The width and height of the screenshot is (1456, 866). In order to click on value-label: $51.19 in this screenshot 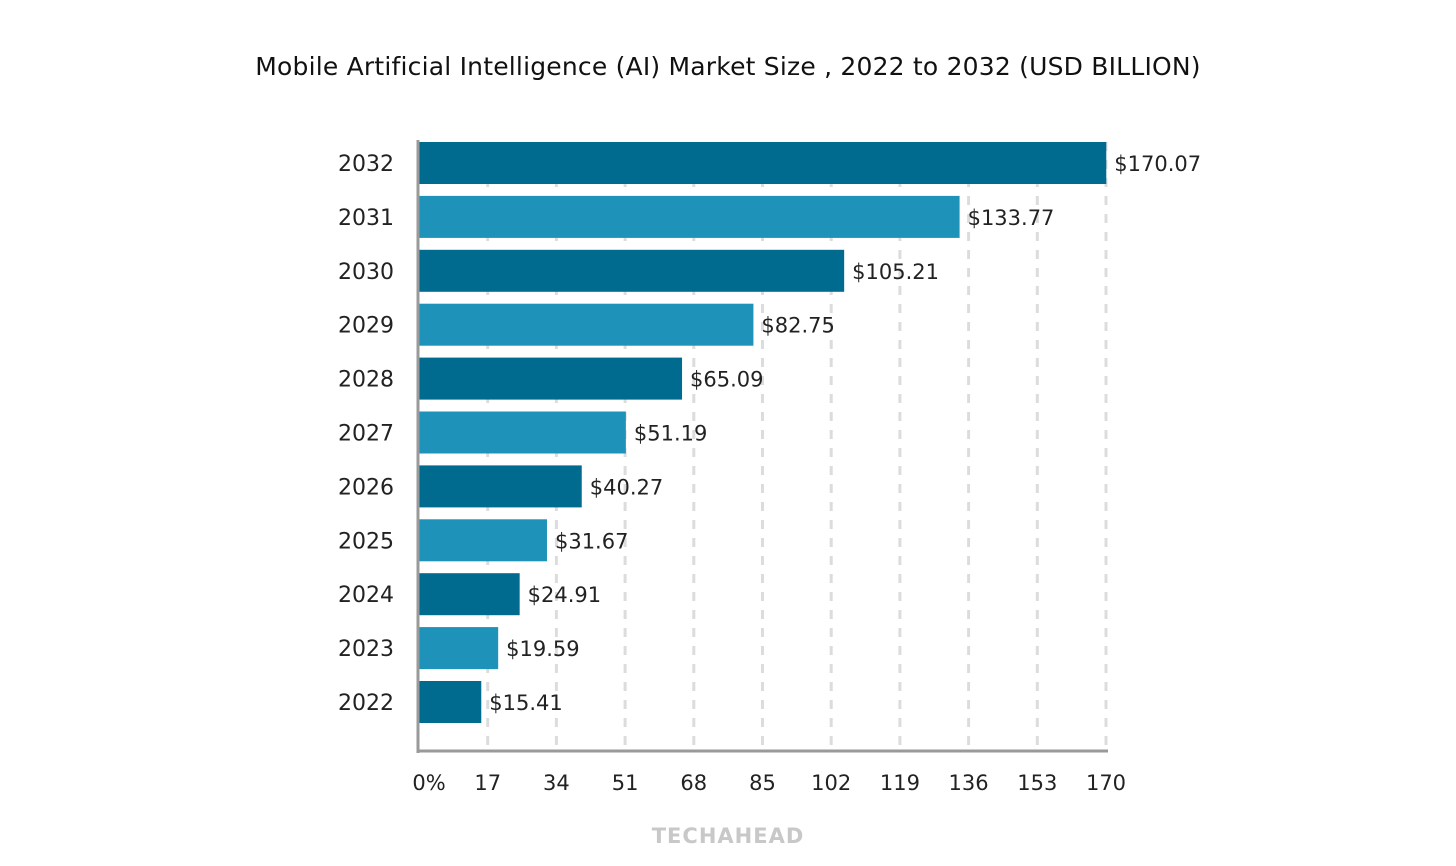, I will do `click(670, 434)`.